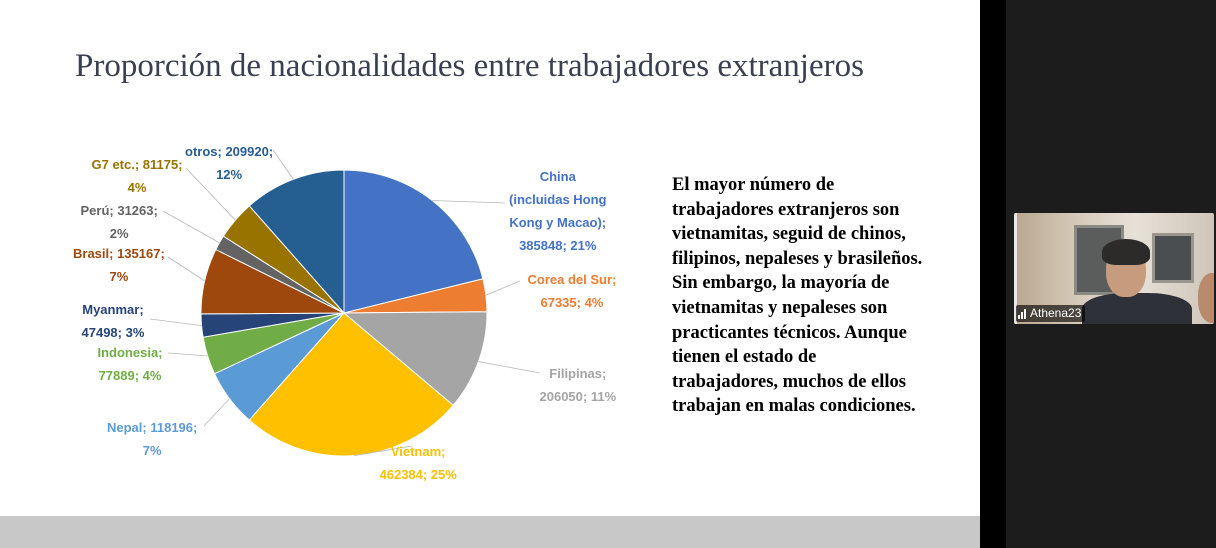  Describe the element at coordinates (1173, 258) in the screenshot. I see `background-picture` at that location.